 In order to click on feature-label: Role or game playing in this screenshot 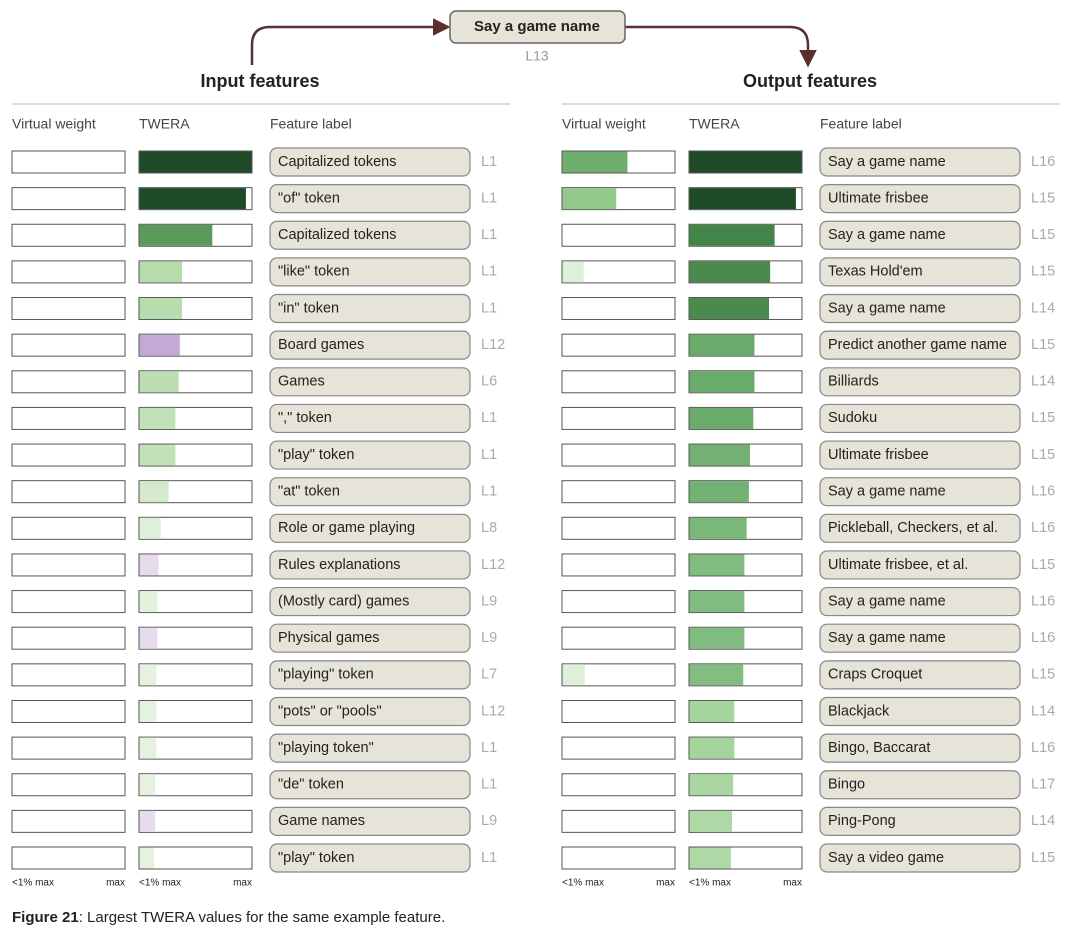, I will do `click(346, 528)`.